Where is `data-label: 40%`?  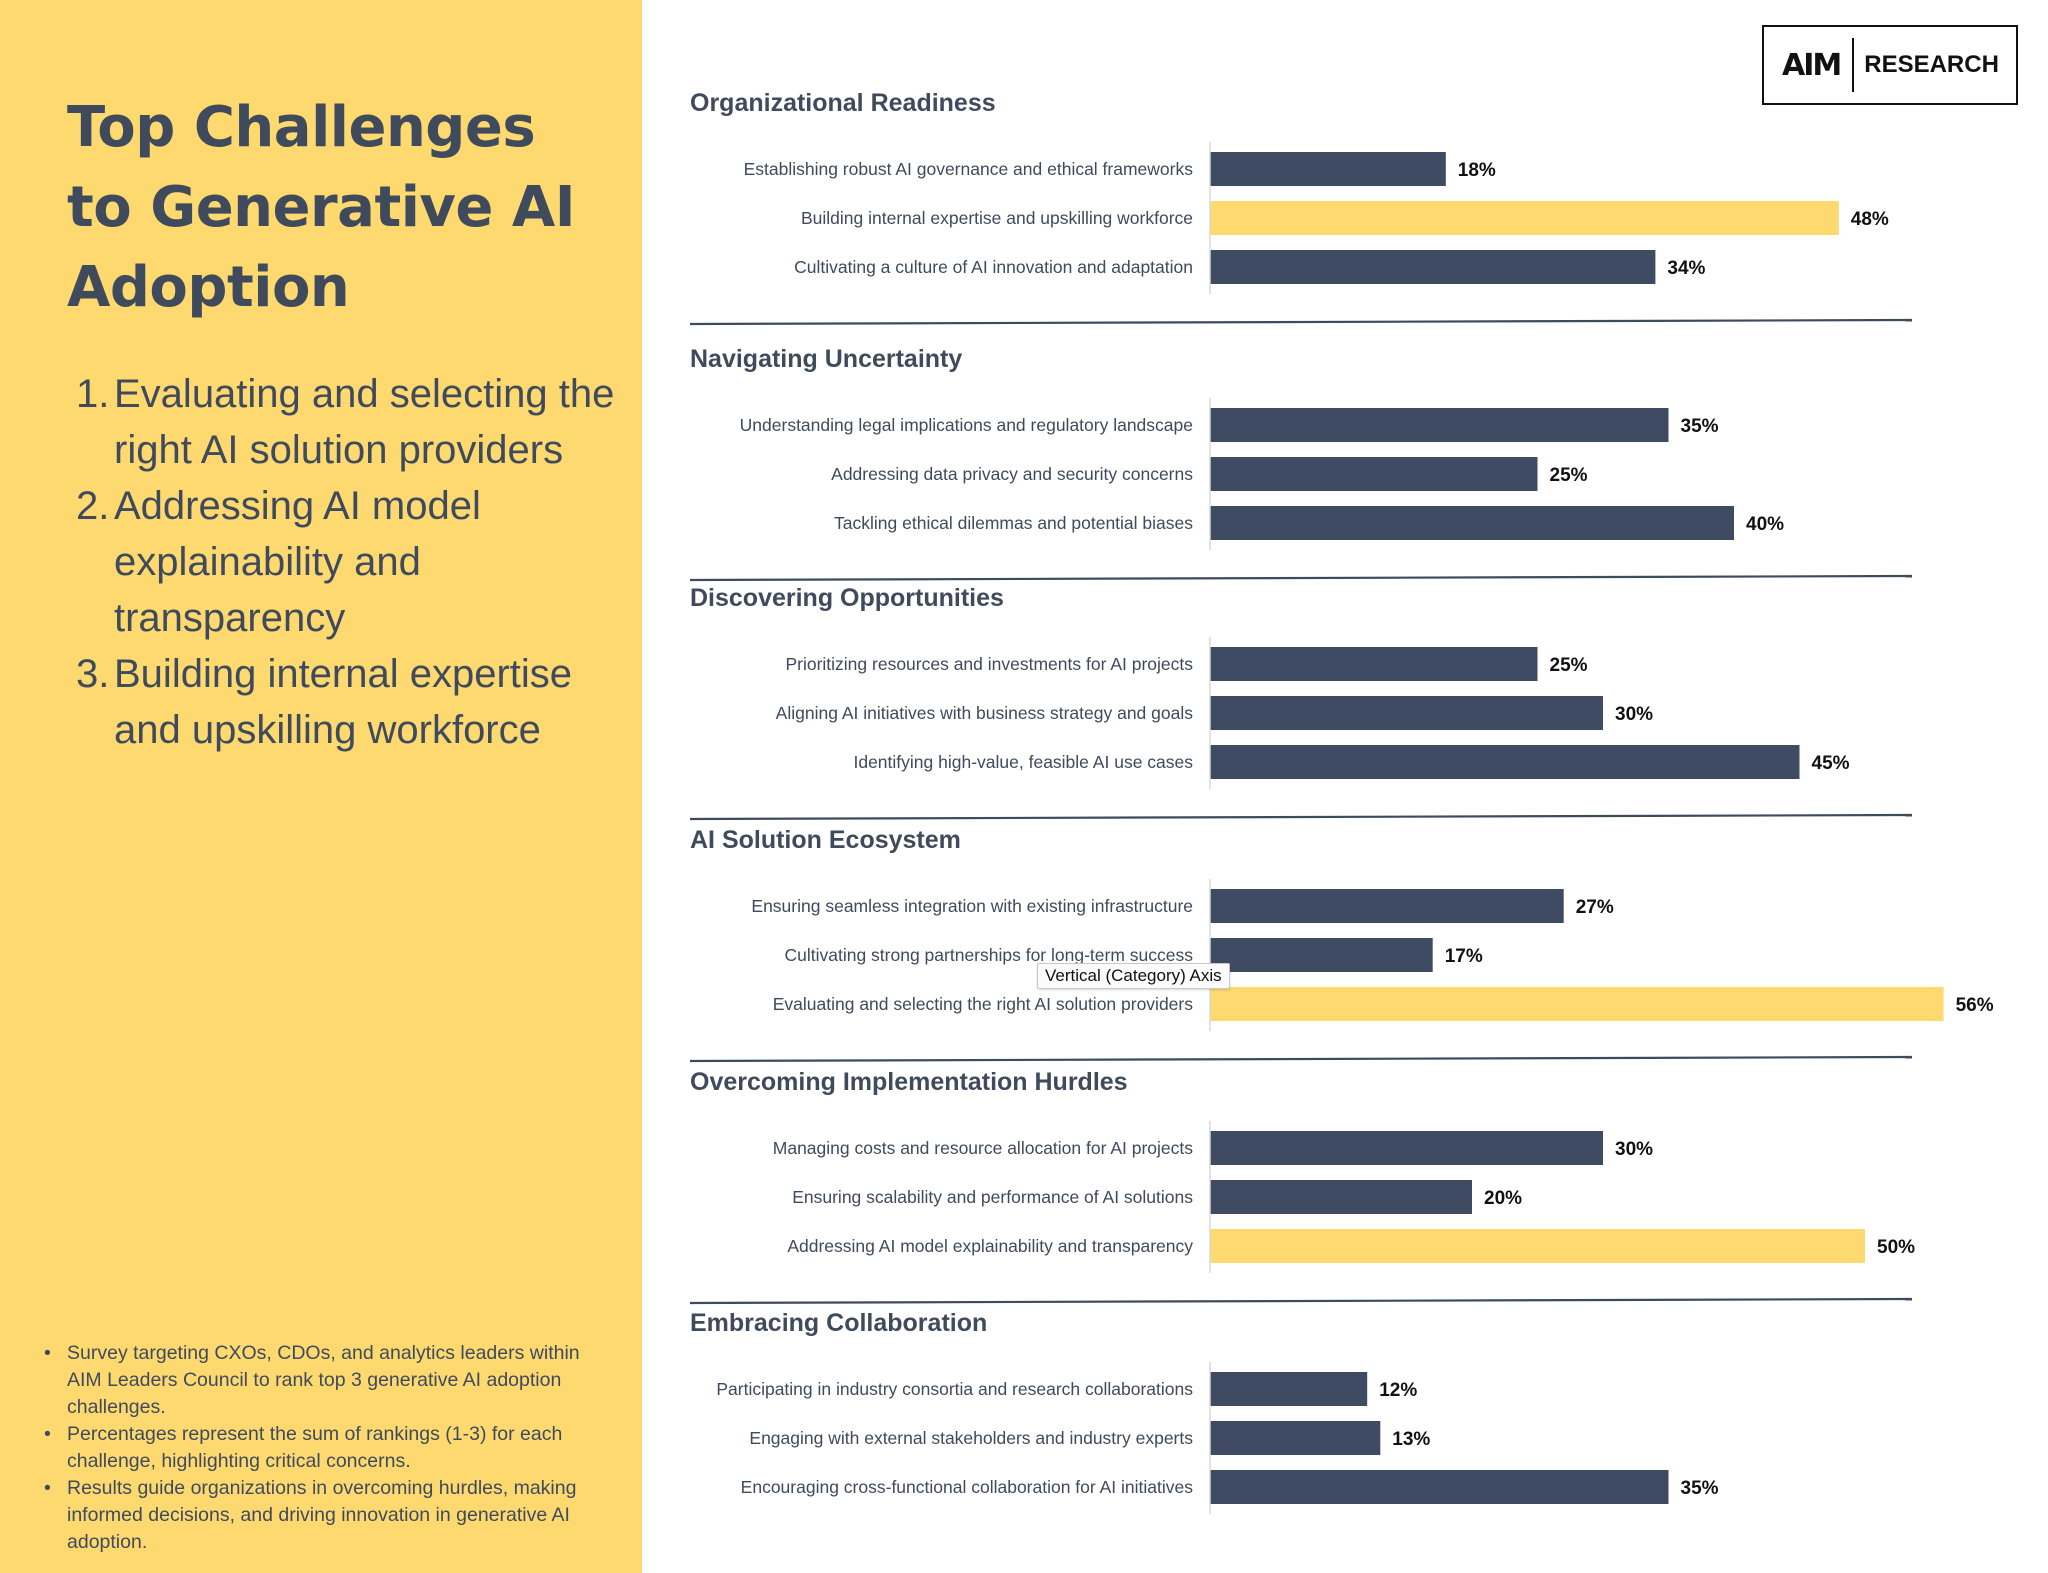
data-label: 40% is located at coordinates (1765, 524).